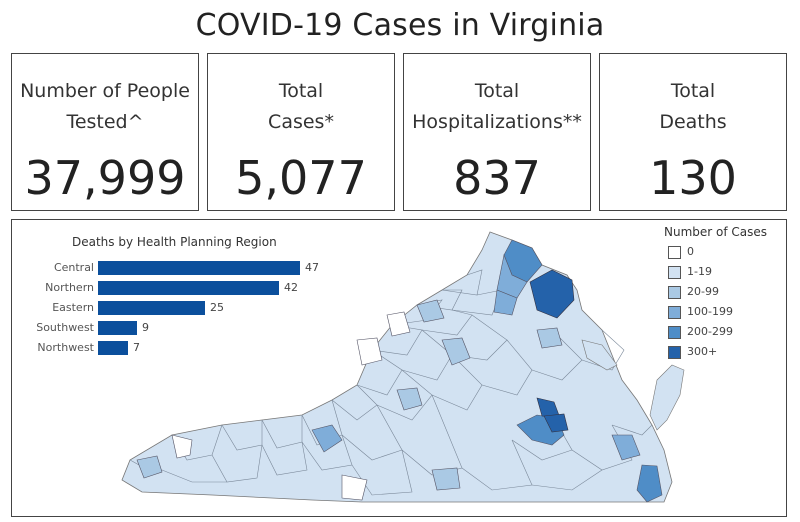 The width and height of the screenshot is (800, 522). What do you see at coordinates (667, 397) in the screenshot?
I see `eastern-shore-peninsula` at bounding box center [667, 397].